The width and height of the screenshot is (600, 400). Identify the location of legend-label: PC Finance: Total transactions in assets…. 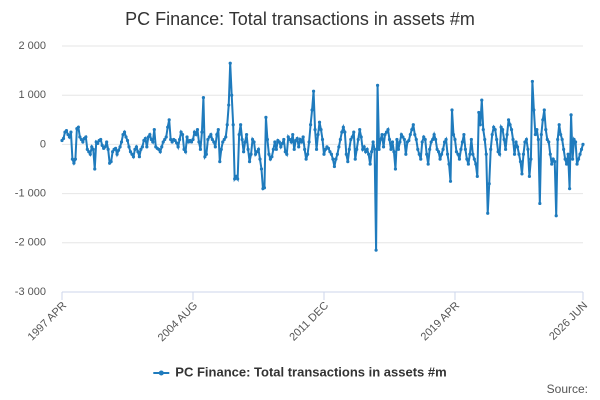
(310, 371).